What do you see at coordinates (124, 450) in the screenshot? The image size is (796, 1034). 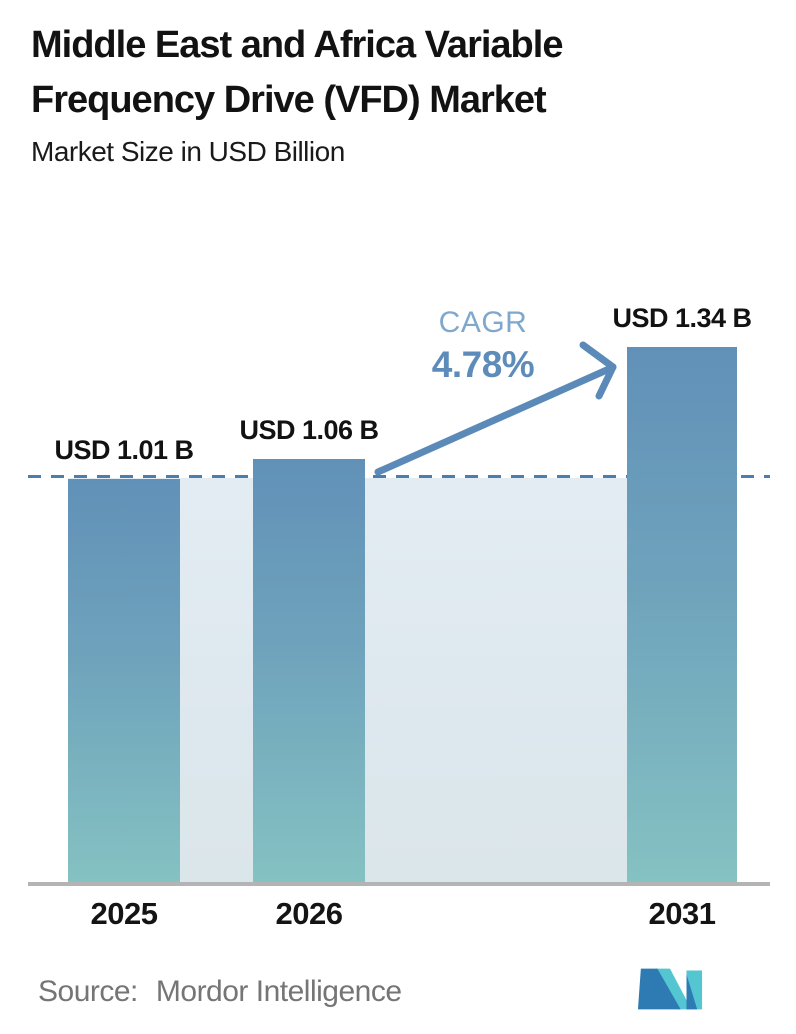 I see `bar-value-label: USD 1.01 B` at bounding box center [124, 450].